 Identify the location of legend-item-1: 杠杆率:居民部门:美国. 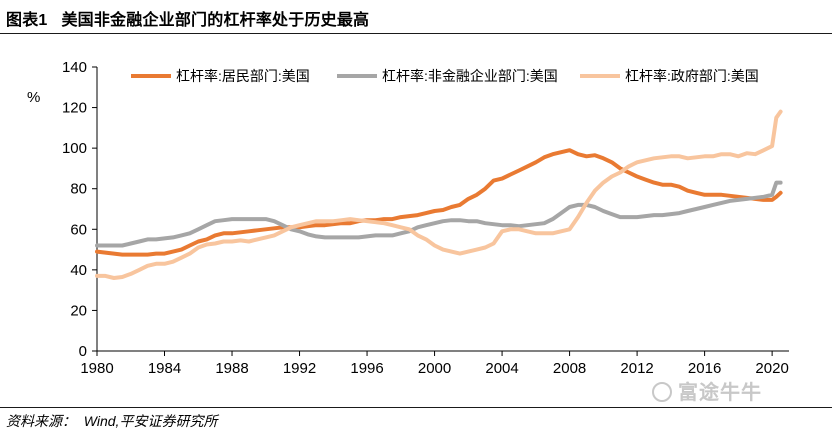
(220, 76).